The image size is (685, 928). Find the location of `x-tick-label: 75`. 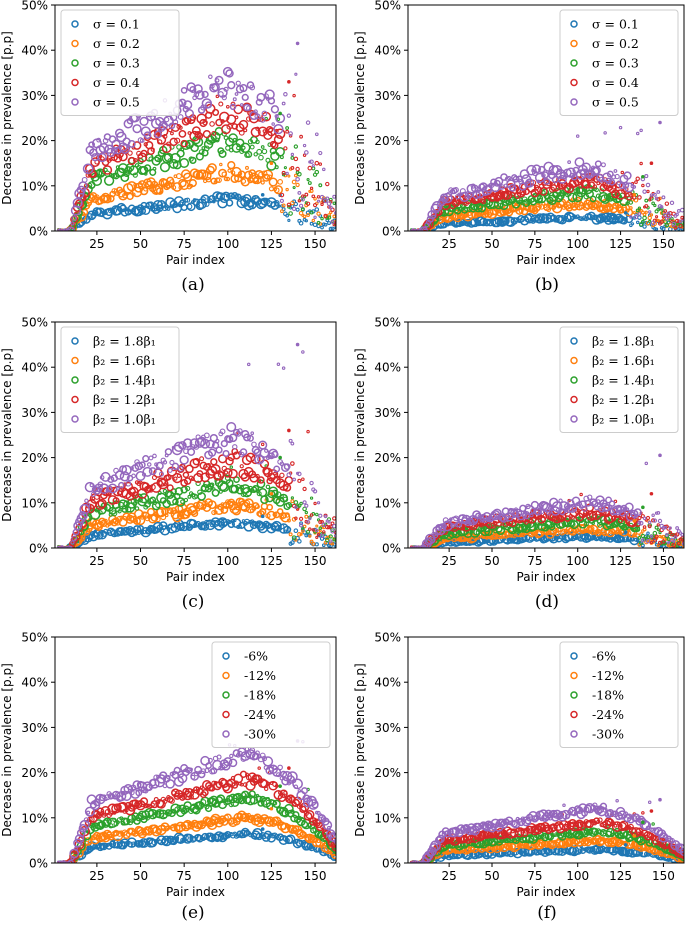

x-tick-label: 75 is located at coordinates (184, 561).